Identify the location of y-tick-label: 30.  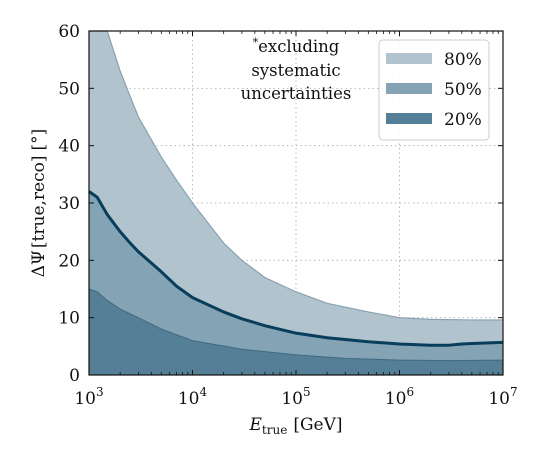
(69, 204).